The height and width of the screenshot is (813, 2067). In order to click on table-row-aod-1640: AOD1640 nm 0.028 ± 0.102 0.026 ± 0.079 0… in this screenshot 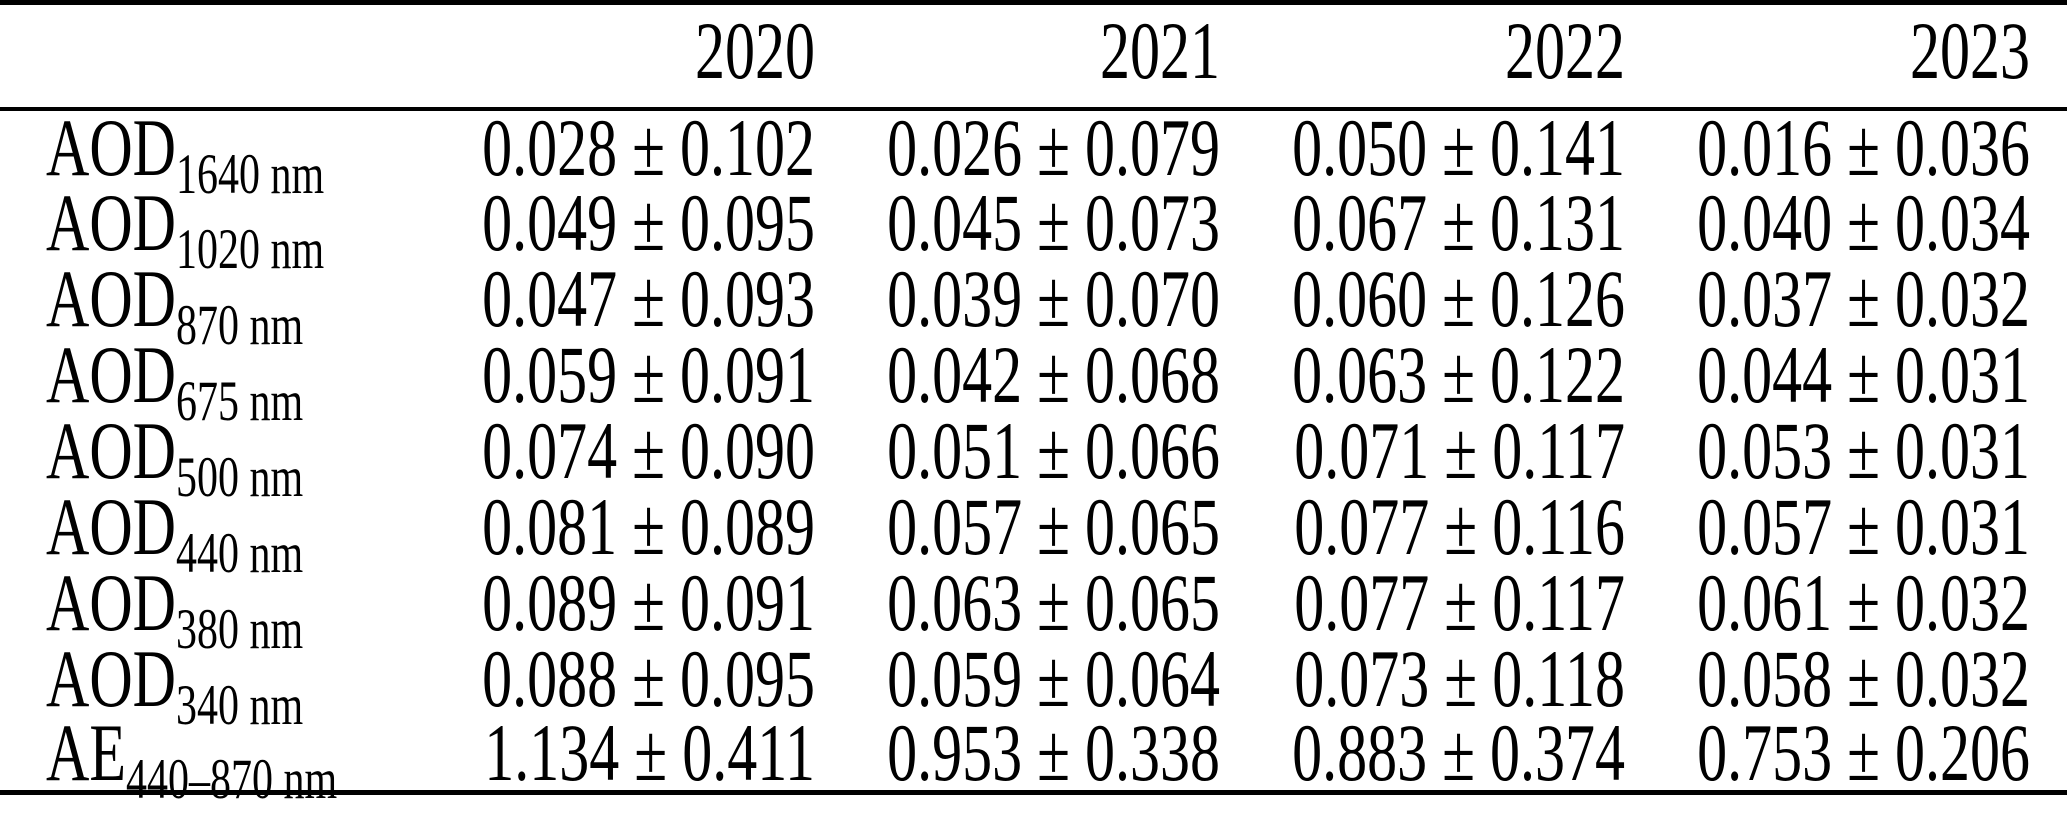, I will do `click(1033, 155)`.